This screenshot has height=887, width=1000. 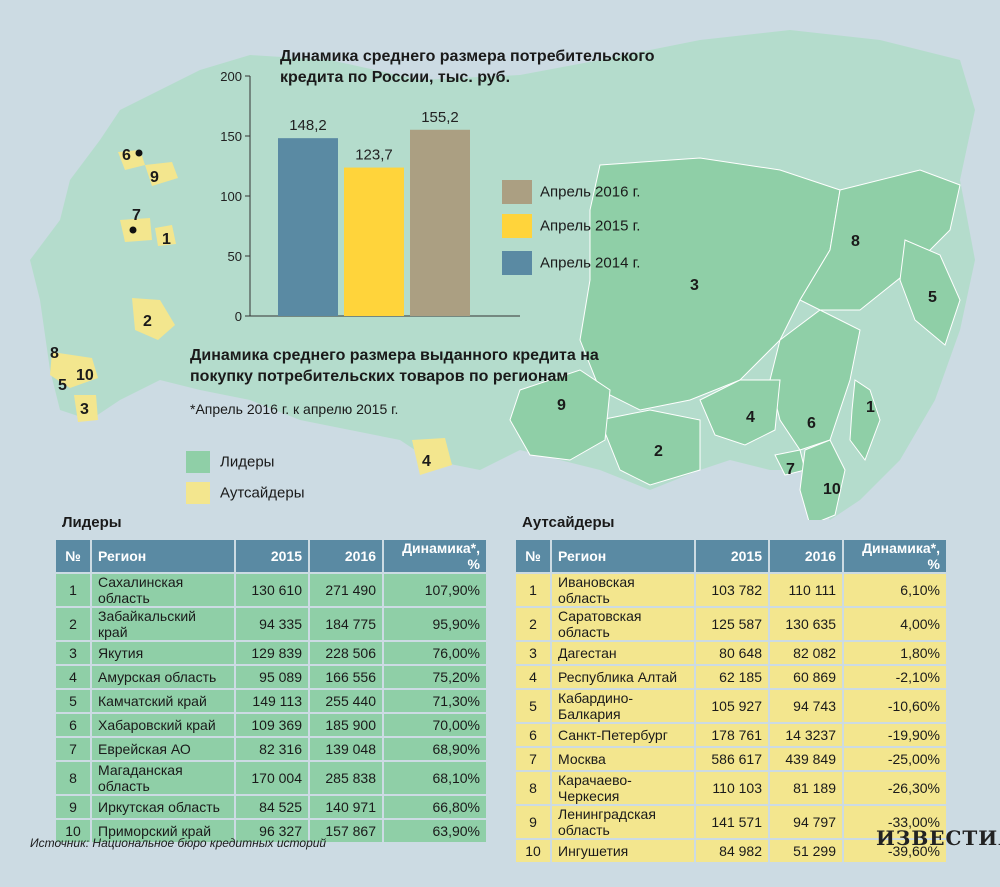 What do you see at coordinates (806, 822) in the screenshot?
I see `outsiders-cell-2016: 94 797` at bounding box center [806, 822].